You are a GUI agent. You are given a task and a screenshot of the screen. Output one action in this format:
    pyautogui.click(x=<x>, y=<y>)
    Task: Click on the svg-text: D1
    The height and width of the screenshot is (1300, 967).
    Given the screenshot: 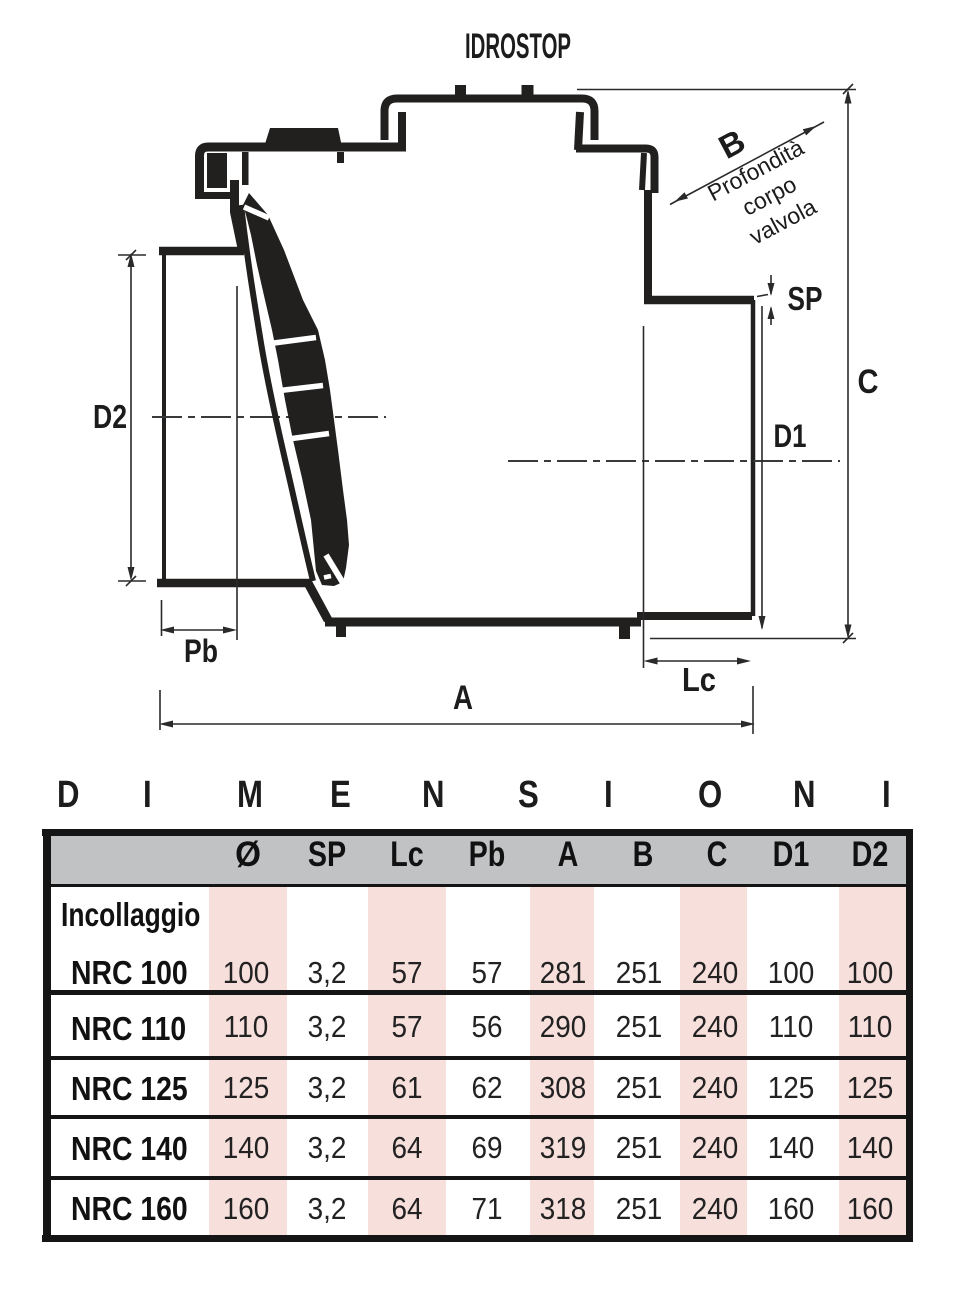 What is the action you would take?
    pyautogui.click(x=790, y=436)
    